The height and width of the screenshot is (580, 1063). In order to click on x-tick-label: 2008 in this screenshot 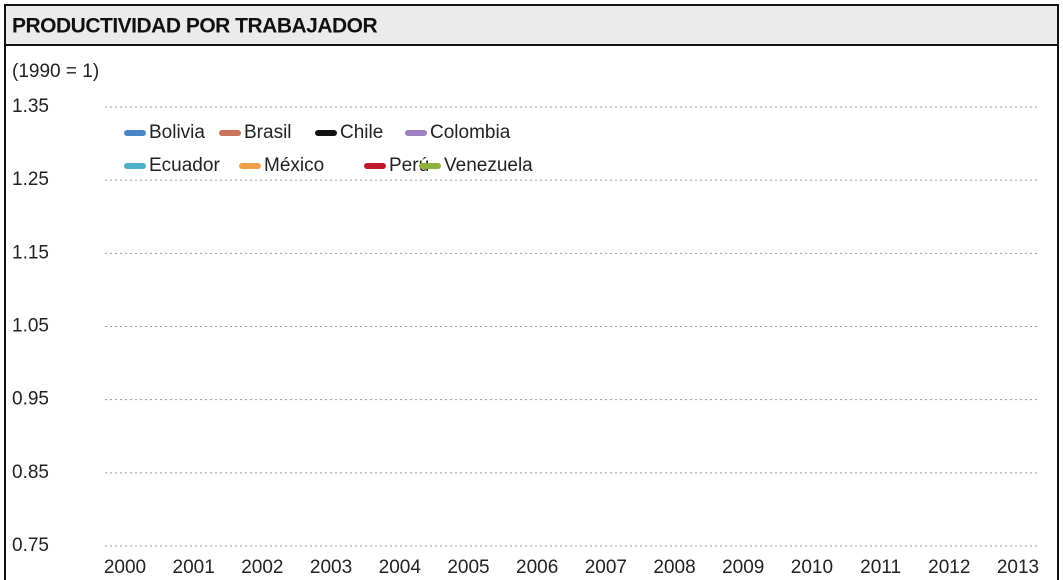, I will do `click(674, 567)`.